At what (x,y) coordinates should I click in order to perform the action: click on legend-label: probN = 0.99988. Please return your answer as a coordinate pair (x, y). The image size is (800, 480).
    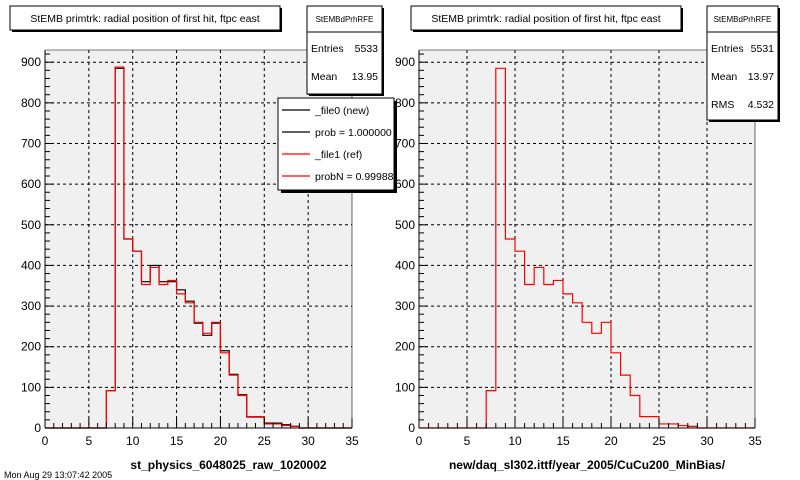
    Looking at the image, I should click on (354, 177).